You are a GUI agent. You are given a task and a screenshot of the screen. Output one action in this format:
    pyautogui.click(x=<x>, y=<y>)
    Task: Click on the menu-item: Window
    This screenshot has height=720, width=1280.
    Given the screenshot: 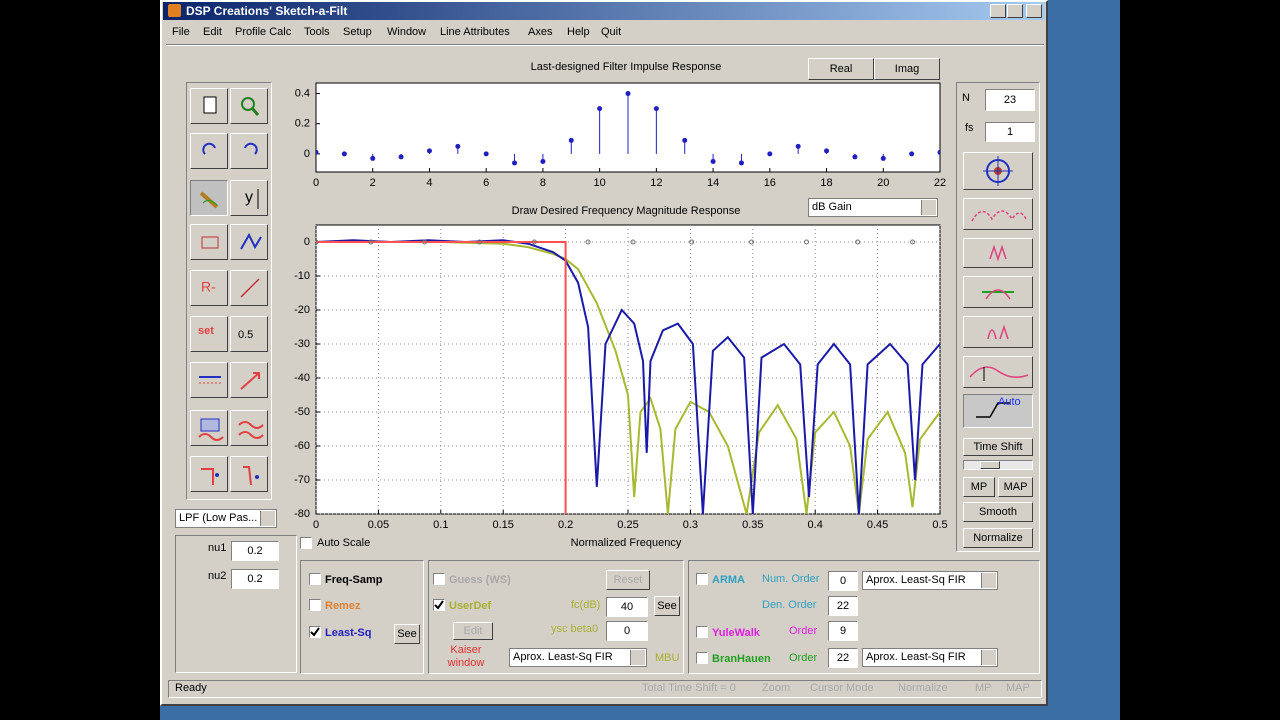 What is the action you would take?
    pyautogui.click(x=407, y=32)
    